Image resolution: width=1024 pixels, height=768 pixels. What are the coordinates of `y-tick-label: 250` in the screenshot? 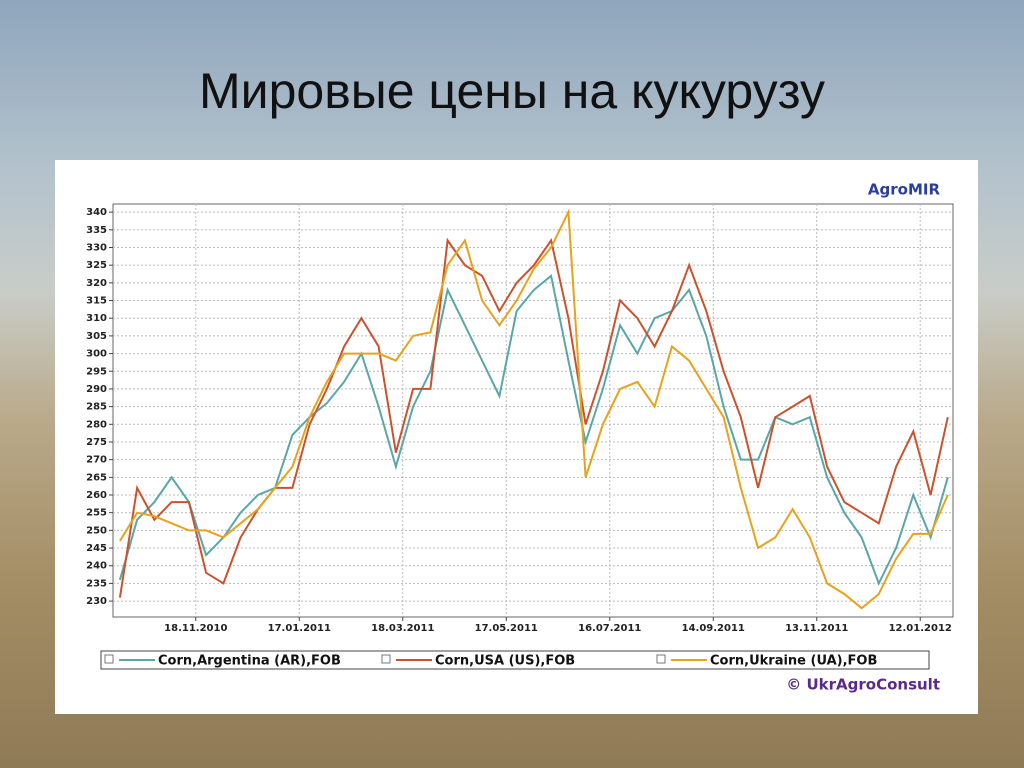 It's located at (96, 530).